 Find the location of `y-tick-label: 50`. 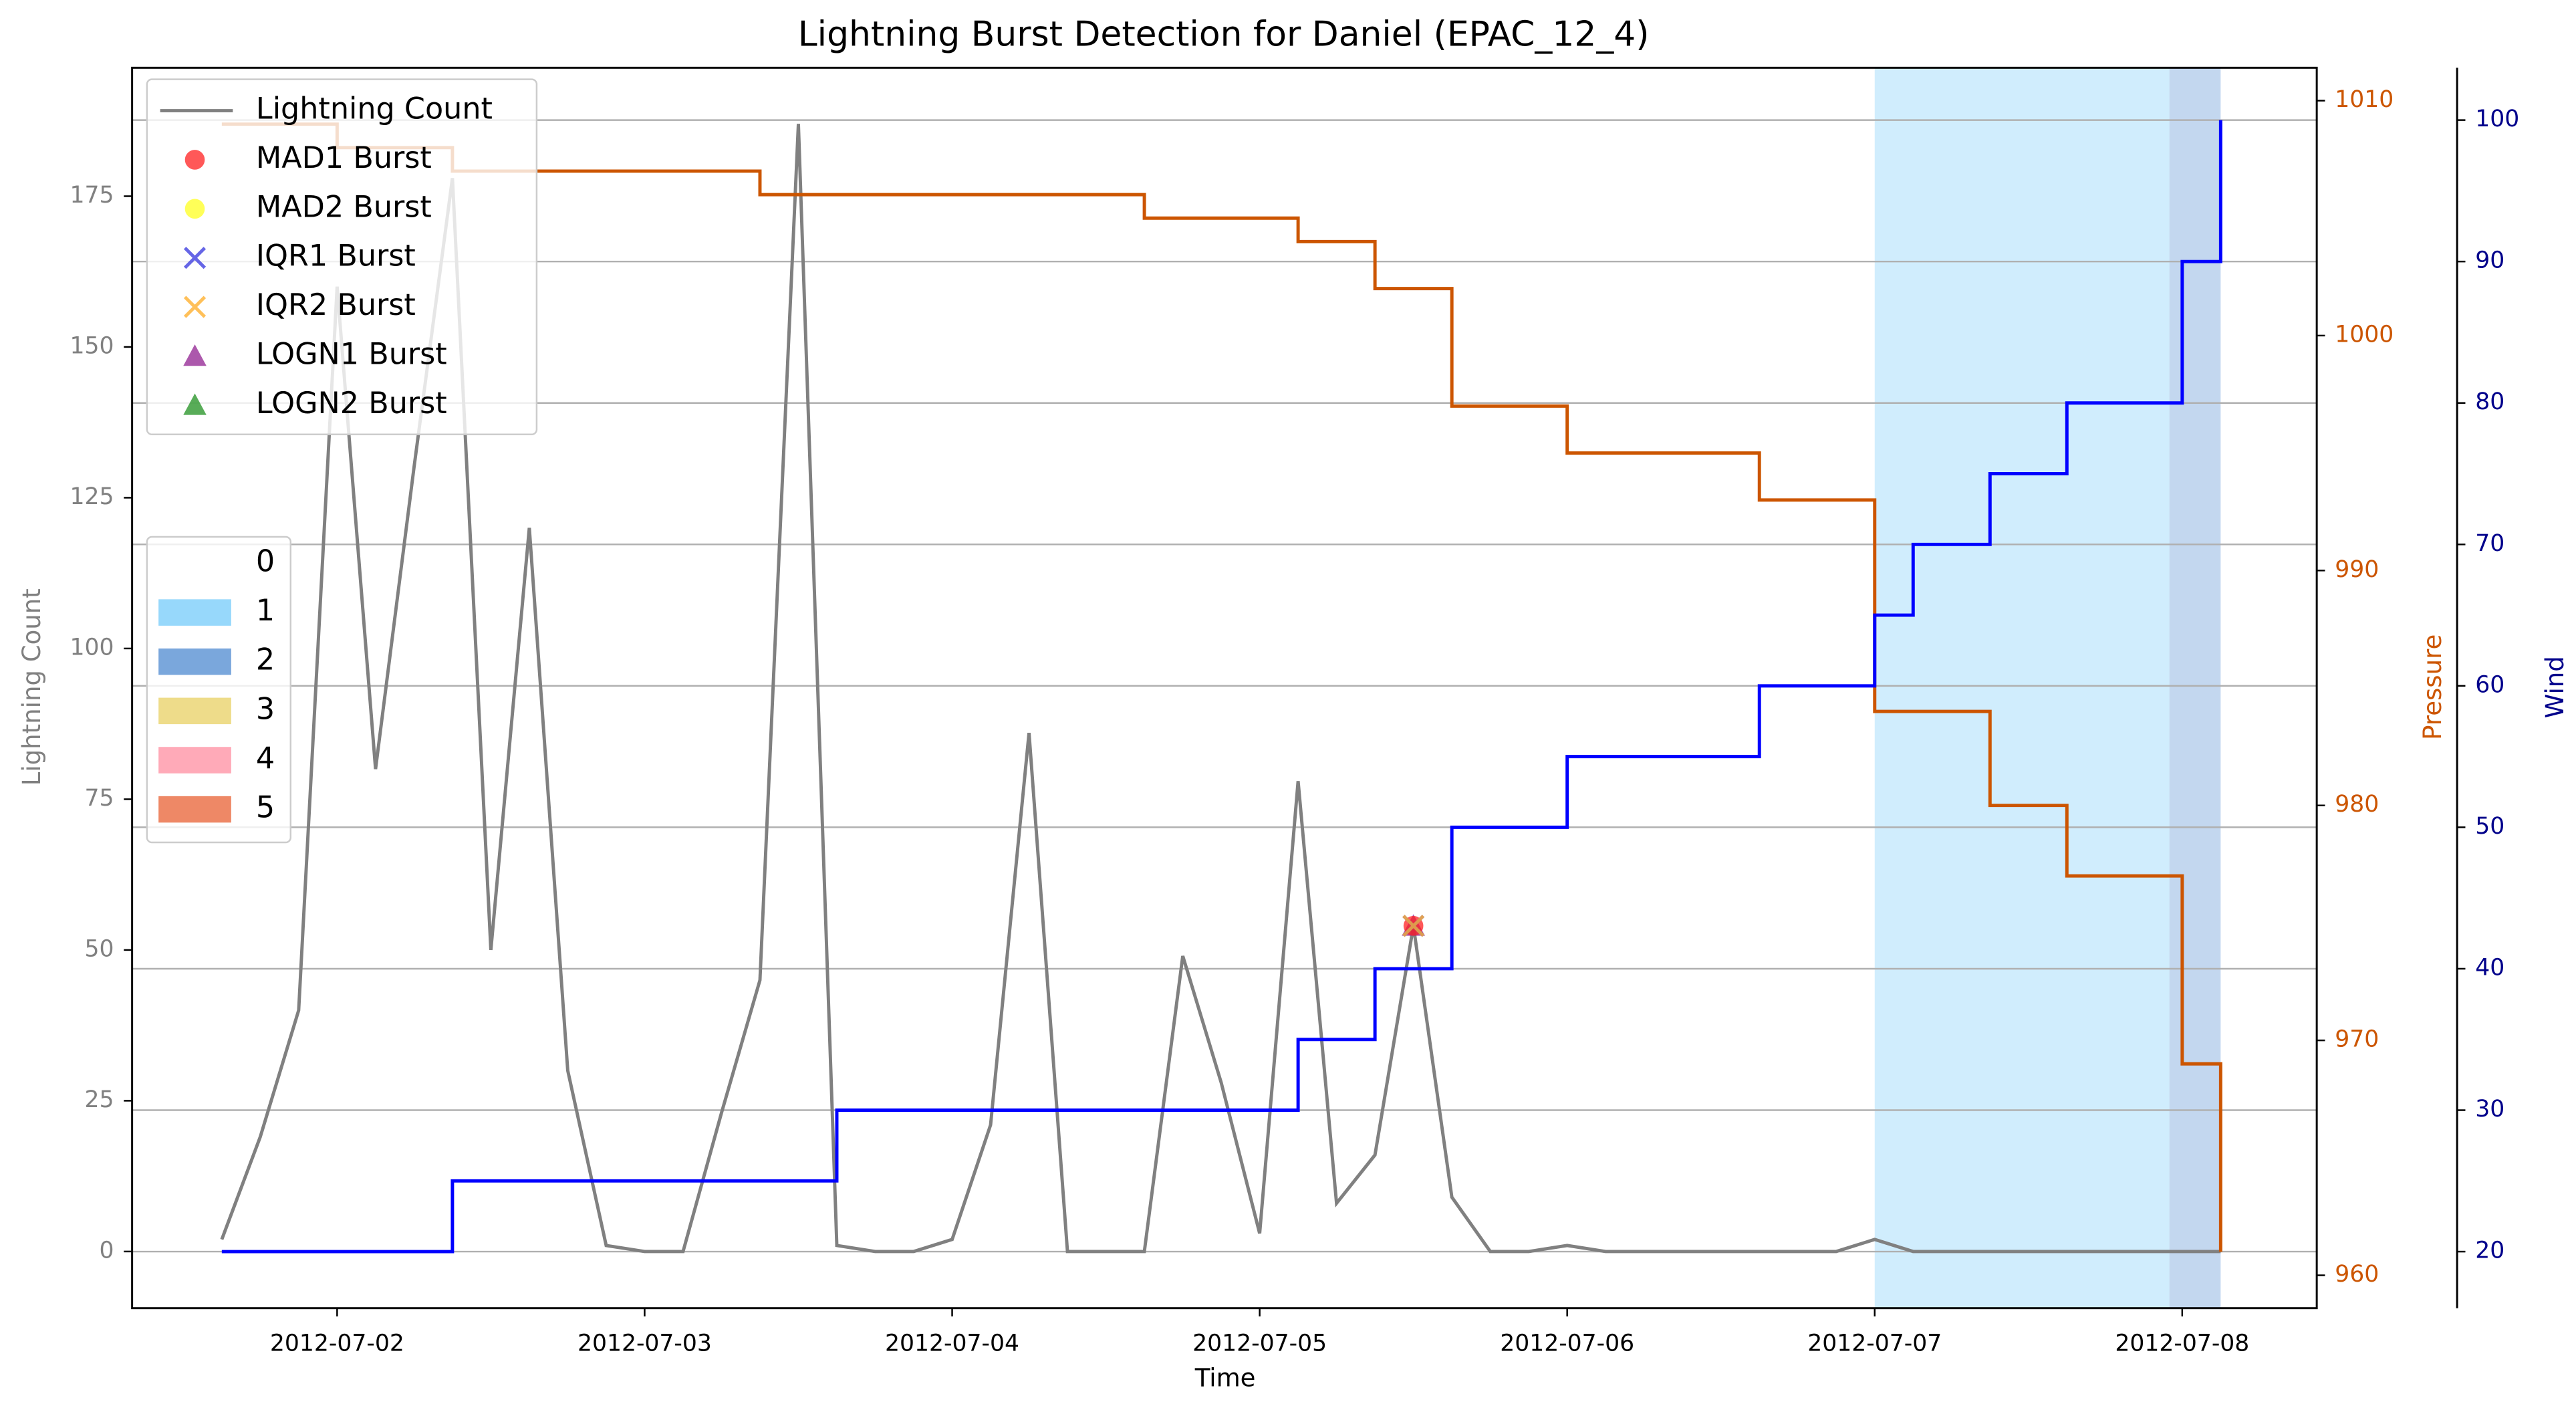

y-tick-label: 50 is located at coordinates (99, 948).